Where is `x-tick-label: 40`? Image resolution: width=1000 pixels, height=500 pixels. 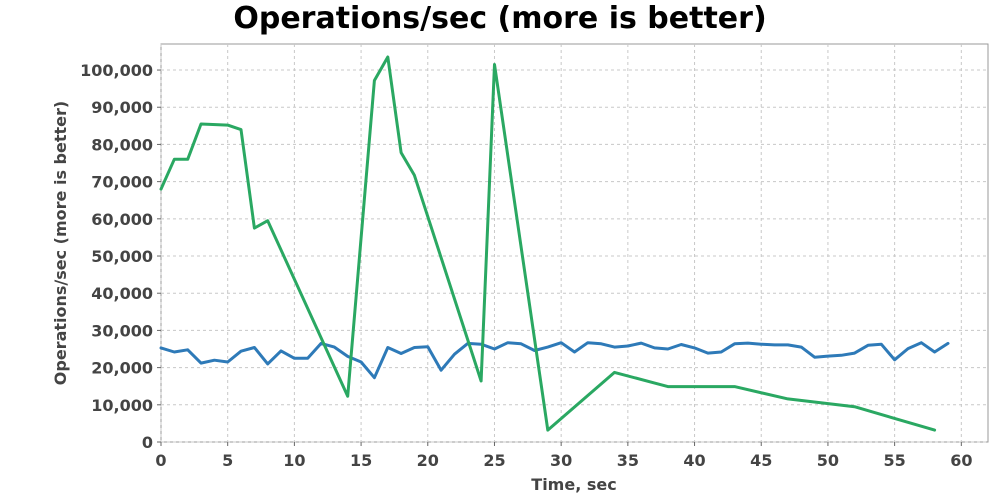
x-tick-label: 40 is located at coordinates (694, 460).